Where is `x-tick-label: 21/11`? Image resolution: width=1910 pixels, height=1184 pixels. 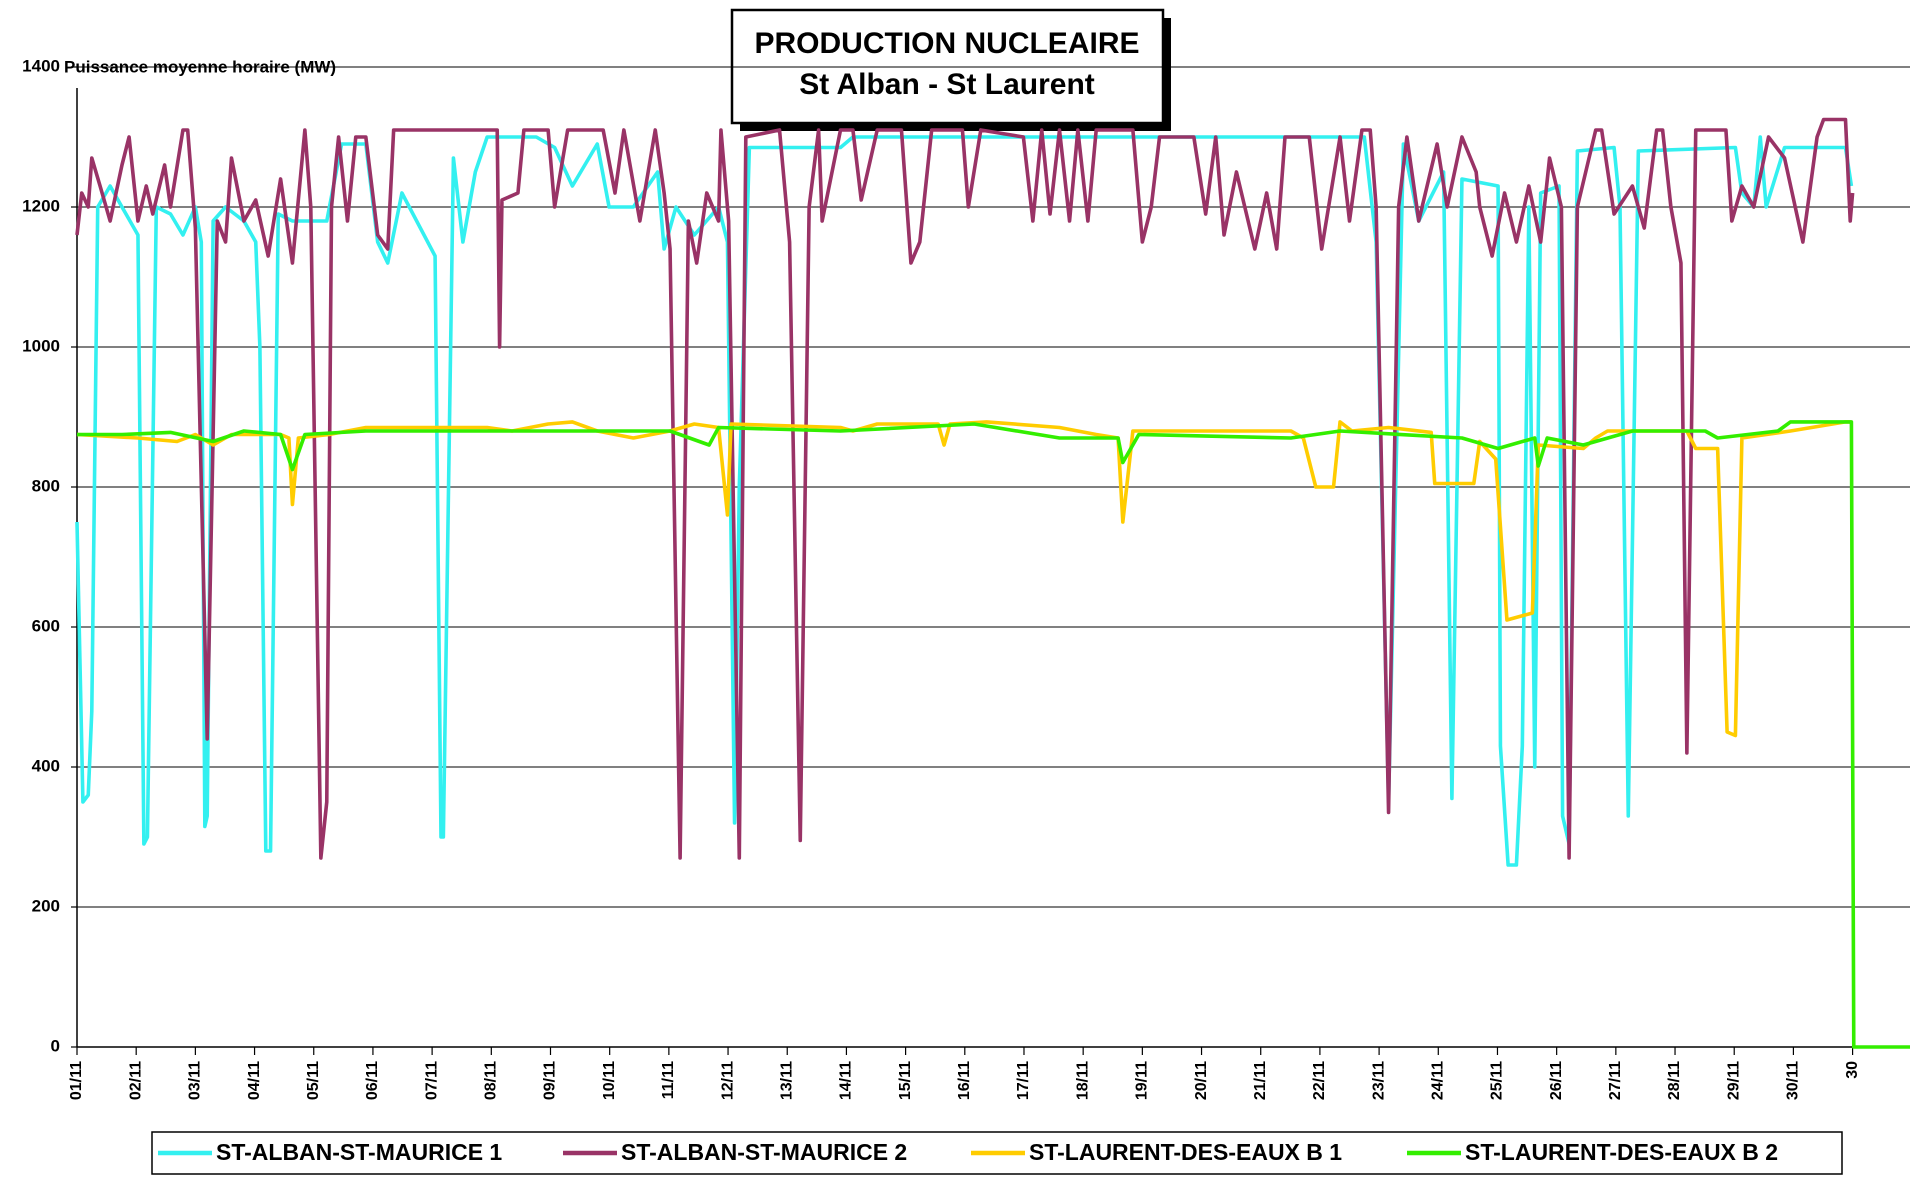 x-tick-label: 21/11 is located at coordinates (1260, 1080).